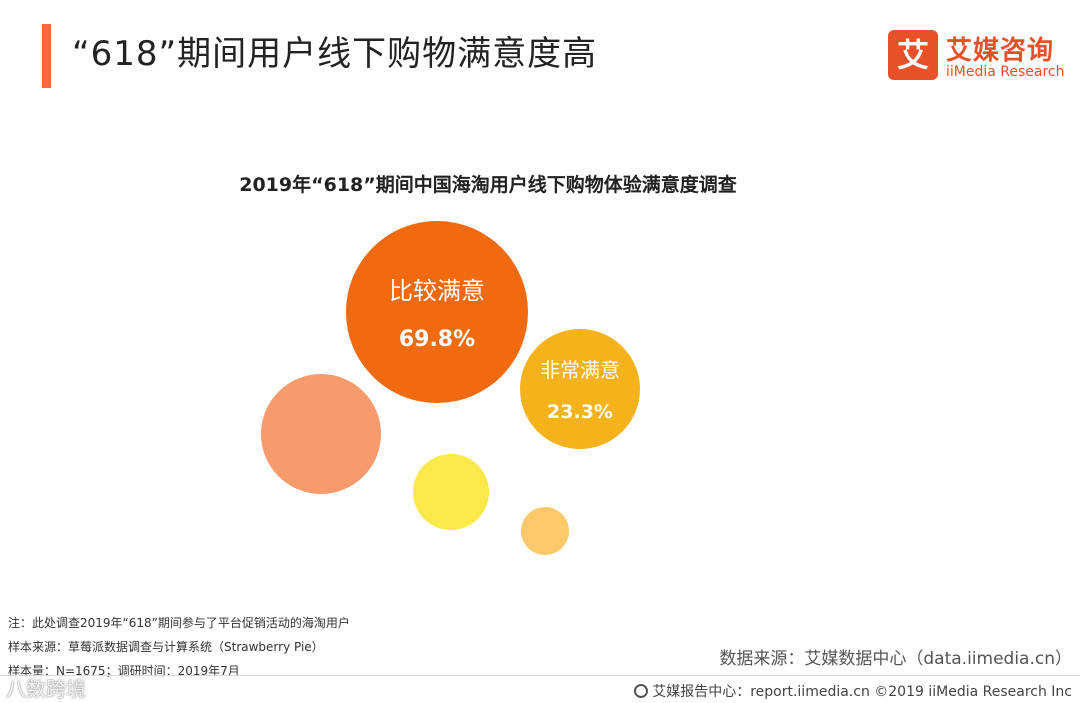 The height and width of the screenshot is (703, 1080). I want to click on title-accent-bar, so click(46, 56).